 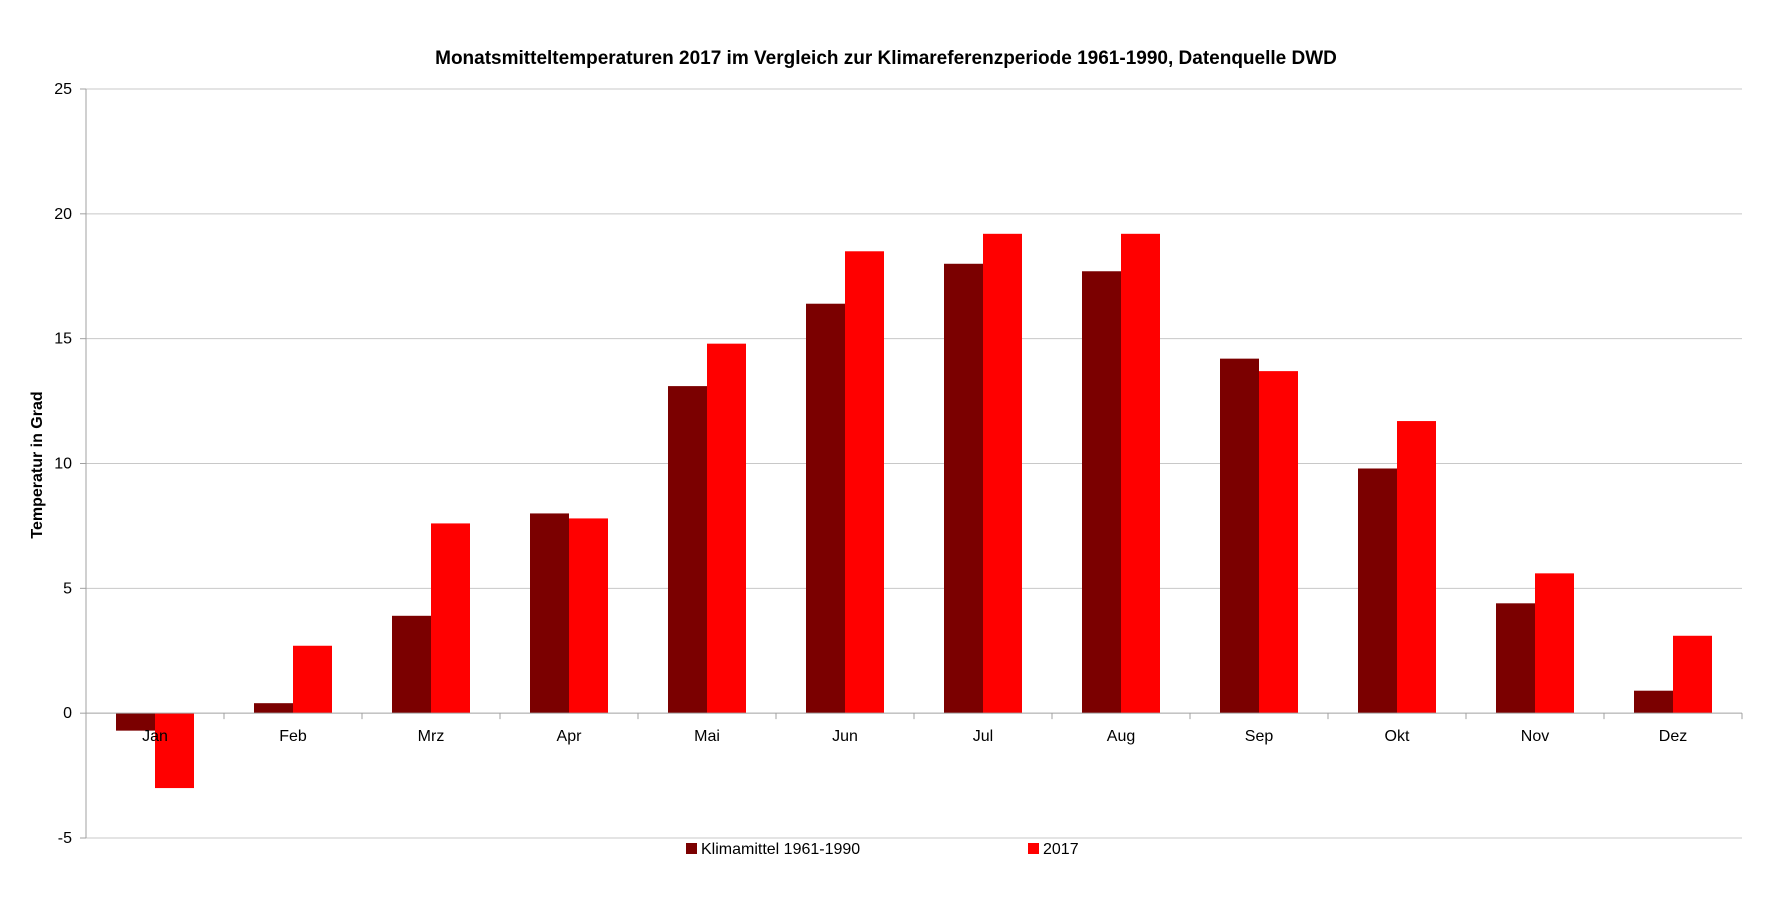 What do you see at coordinates (65, 838) in the screenshot?
I see `y-tick-label: -5` at bounding box center [65, 838].